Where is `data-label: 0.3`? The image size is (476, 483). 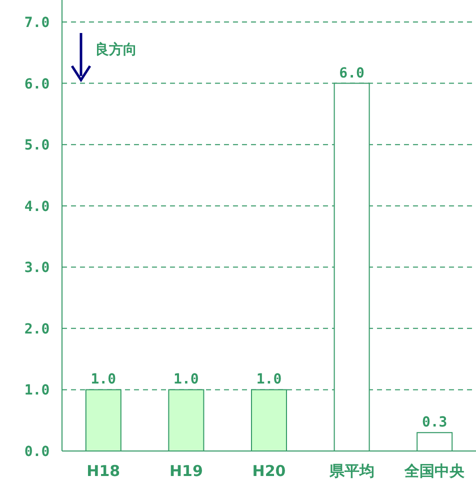 data-label: 0.3 is located at coordinates (435, 422).